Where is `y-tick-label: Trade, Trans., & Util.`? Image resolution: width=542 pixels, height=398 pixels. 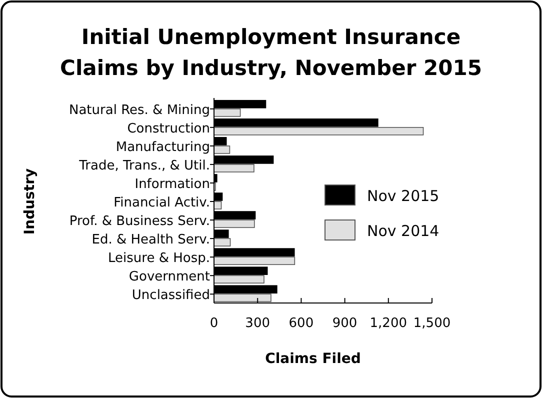 y-tick-label: Trade, Trans., & Util. is located at coordinates (144, 166).